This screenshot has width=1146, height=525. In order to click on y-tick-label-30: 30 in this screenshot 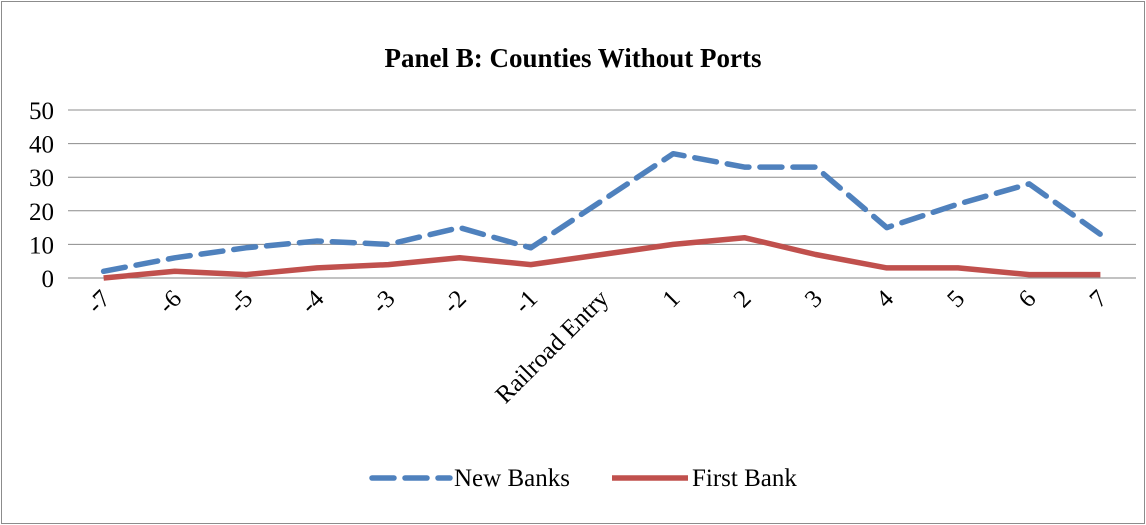, I will do `click(41, 178)`.